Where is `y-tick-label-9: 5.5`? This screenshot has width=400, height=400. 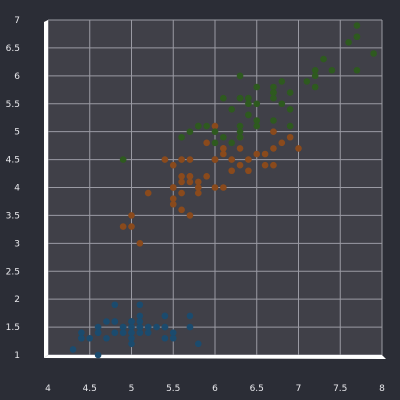
y-tick-label-9: 5.5 is located at coordinates (13, 105).